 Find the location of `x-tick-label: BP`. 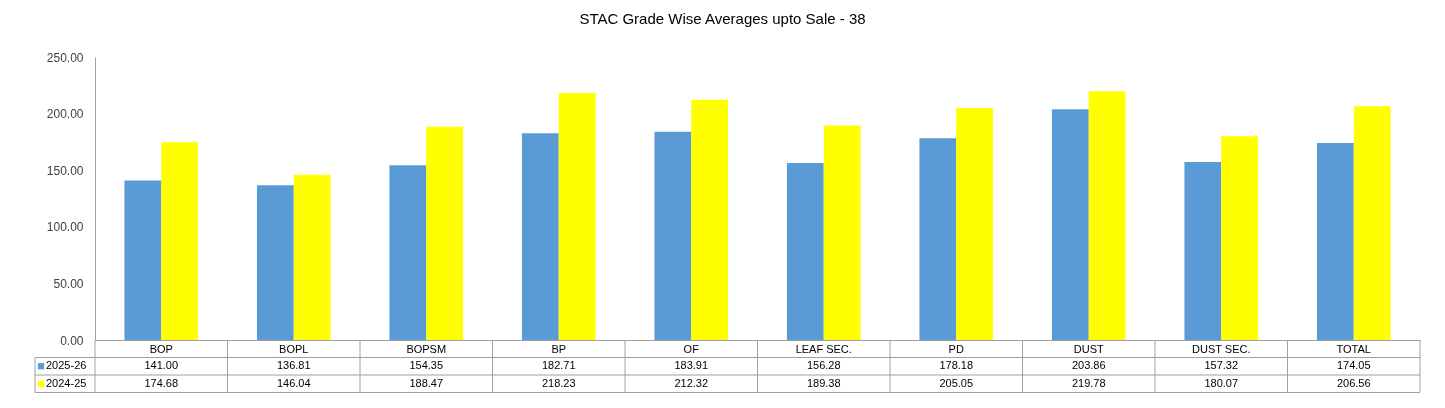

x-tick-label: BP is located at coordinates (559, 348).